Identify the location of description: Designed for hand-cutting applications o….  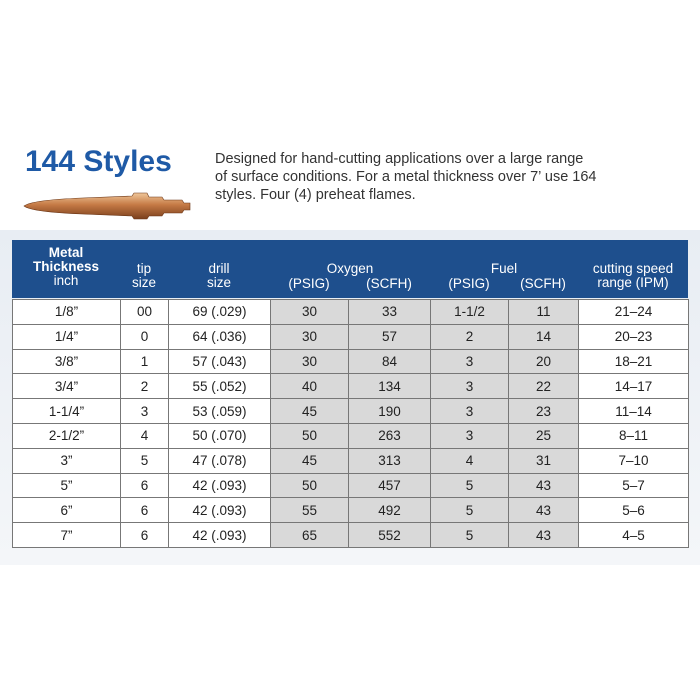
(406, 177).